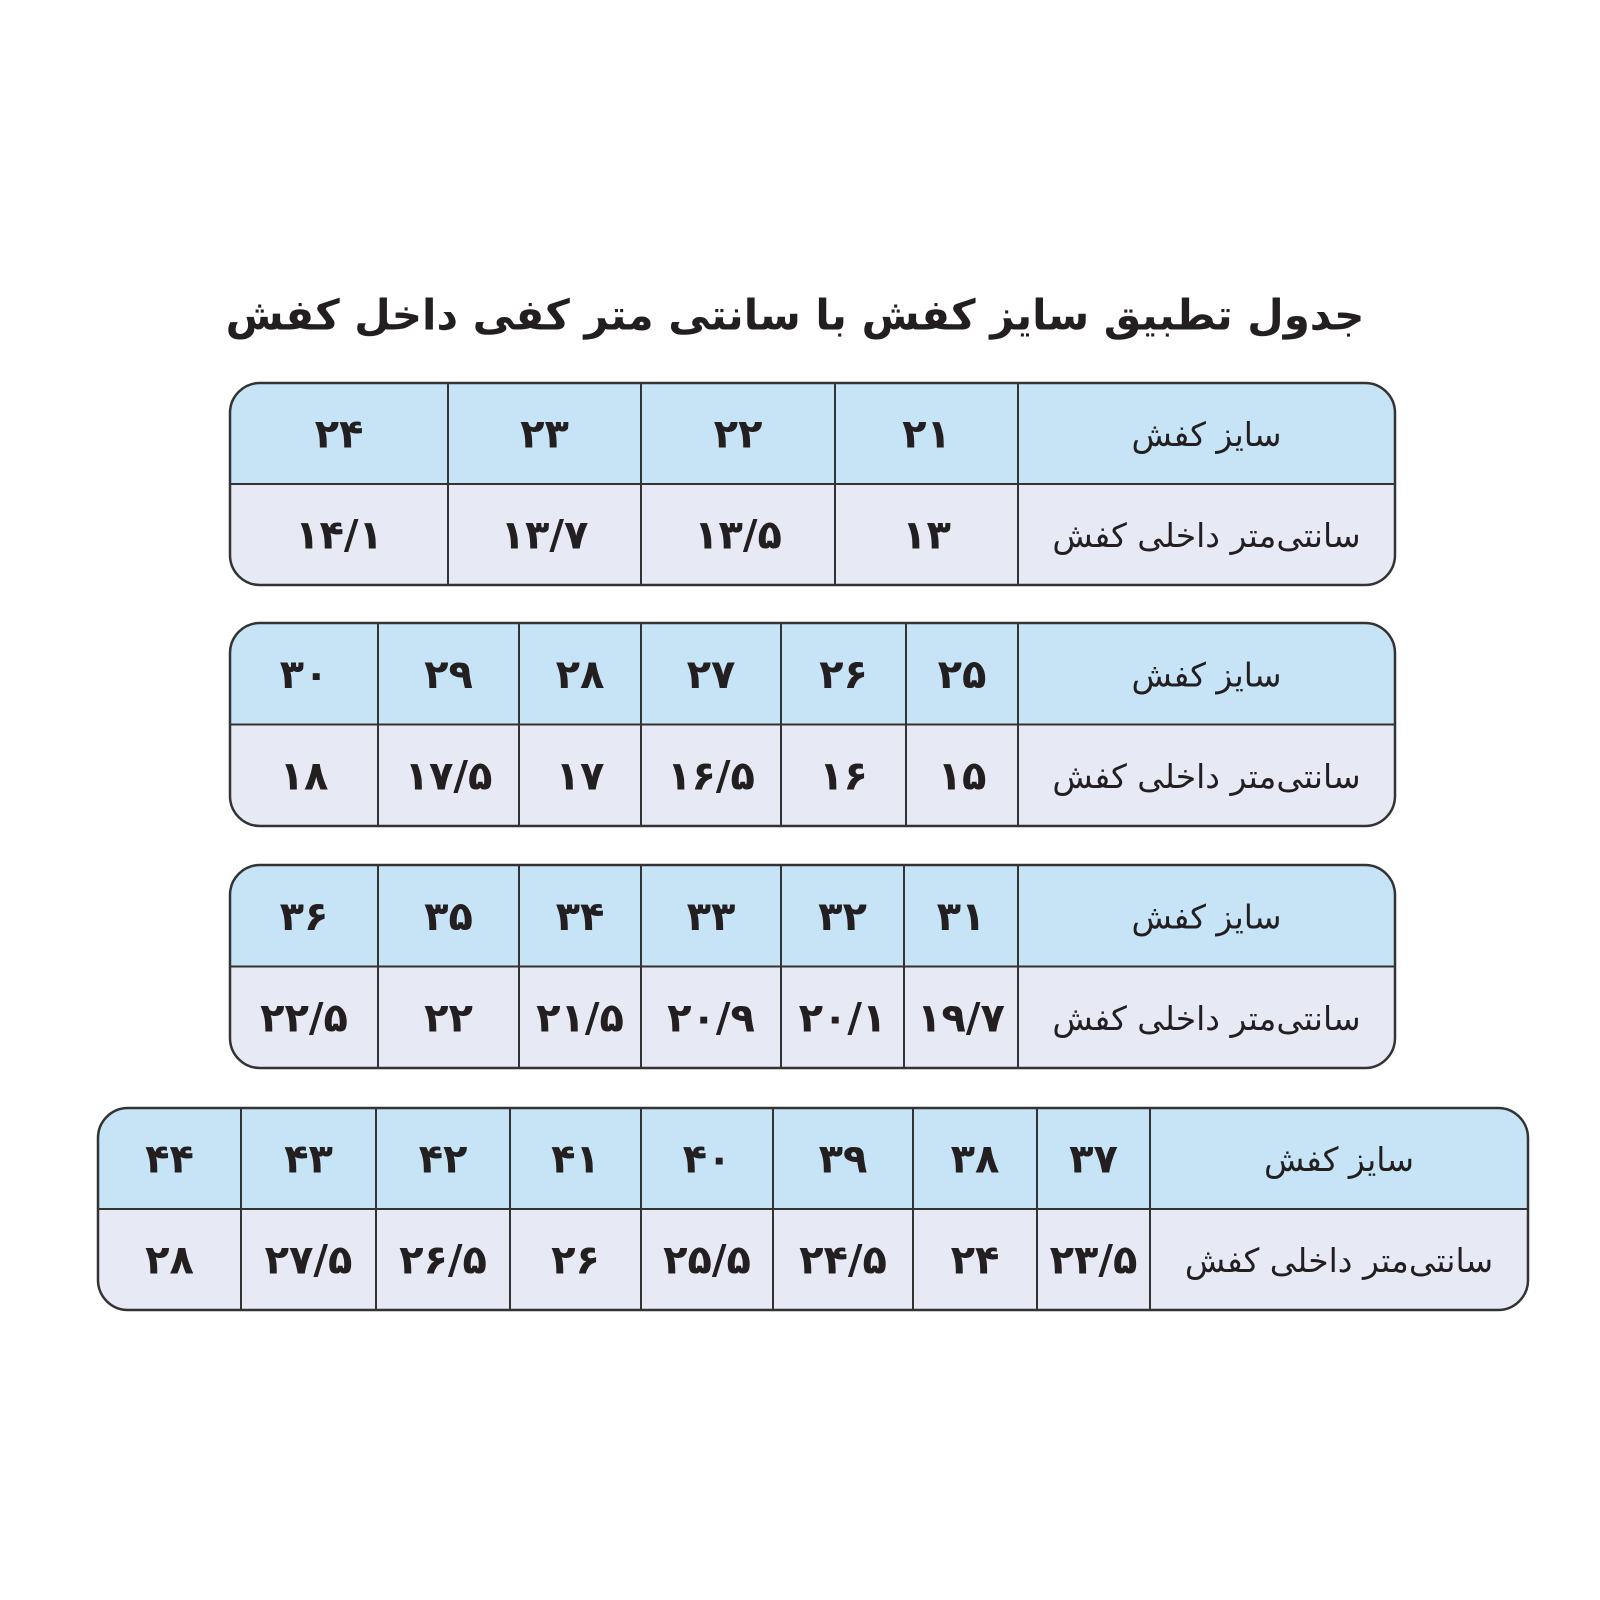  Describe the element at coordinates (544, 435) in the screenshot. I see `cell: ۲۳` at that location.